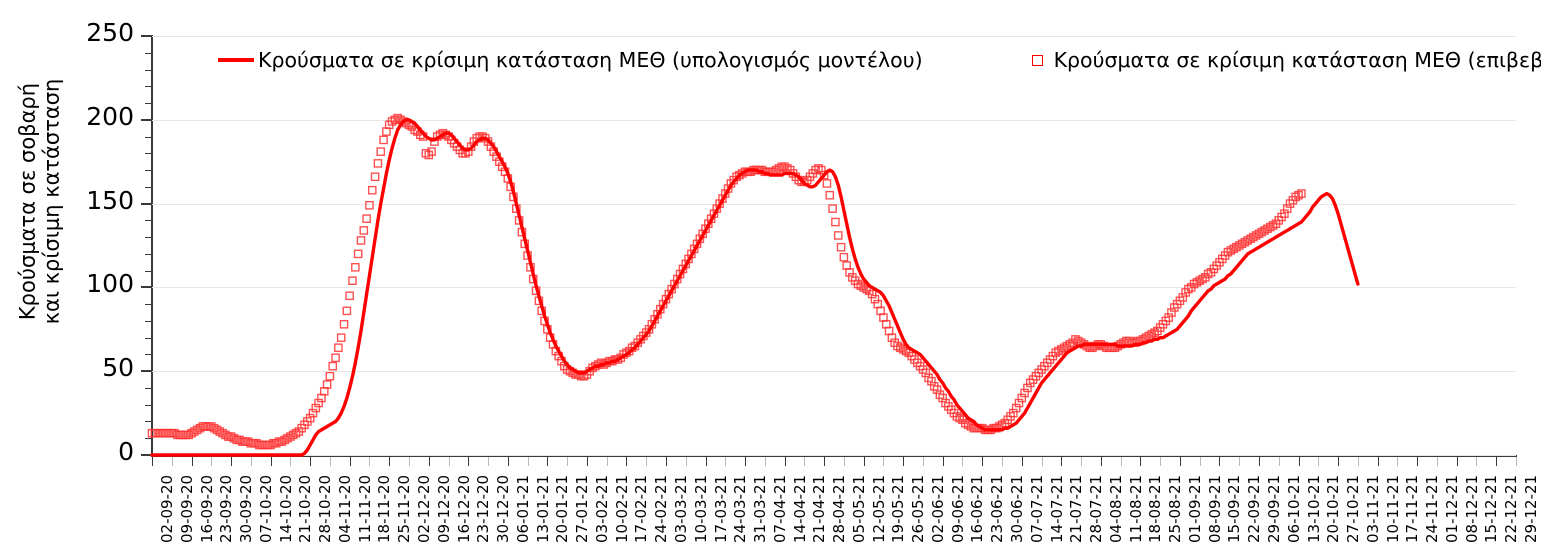 Image resolution: width=1541 pixels, height=547 pixels. What do you see at coordinates (1471, 508) in the screenshot?
I see `x-tick-label: 08-12-21` at bounding box center [1471, 508].